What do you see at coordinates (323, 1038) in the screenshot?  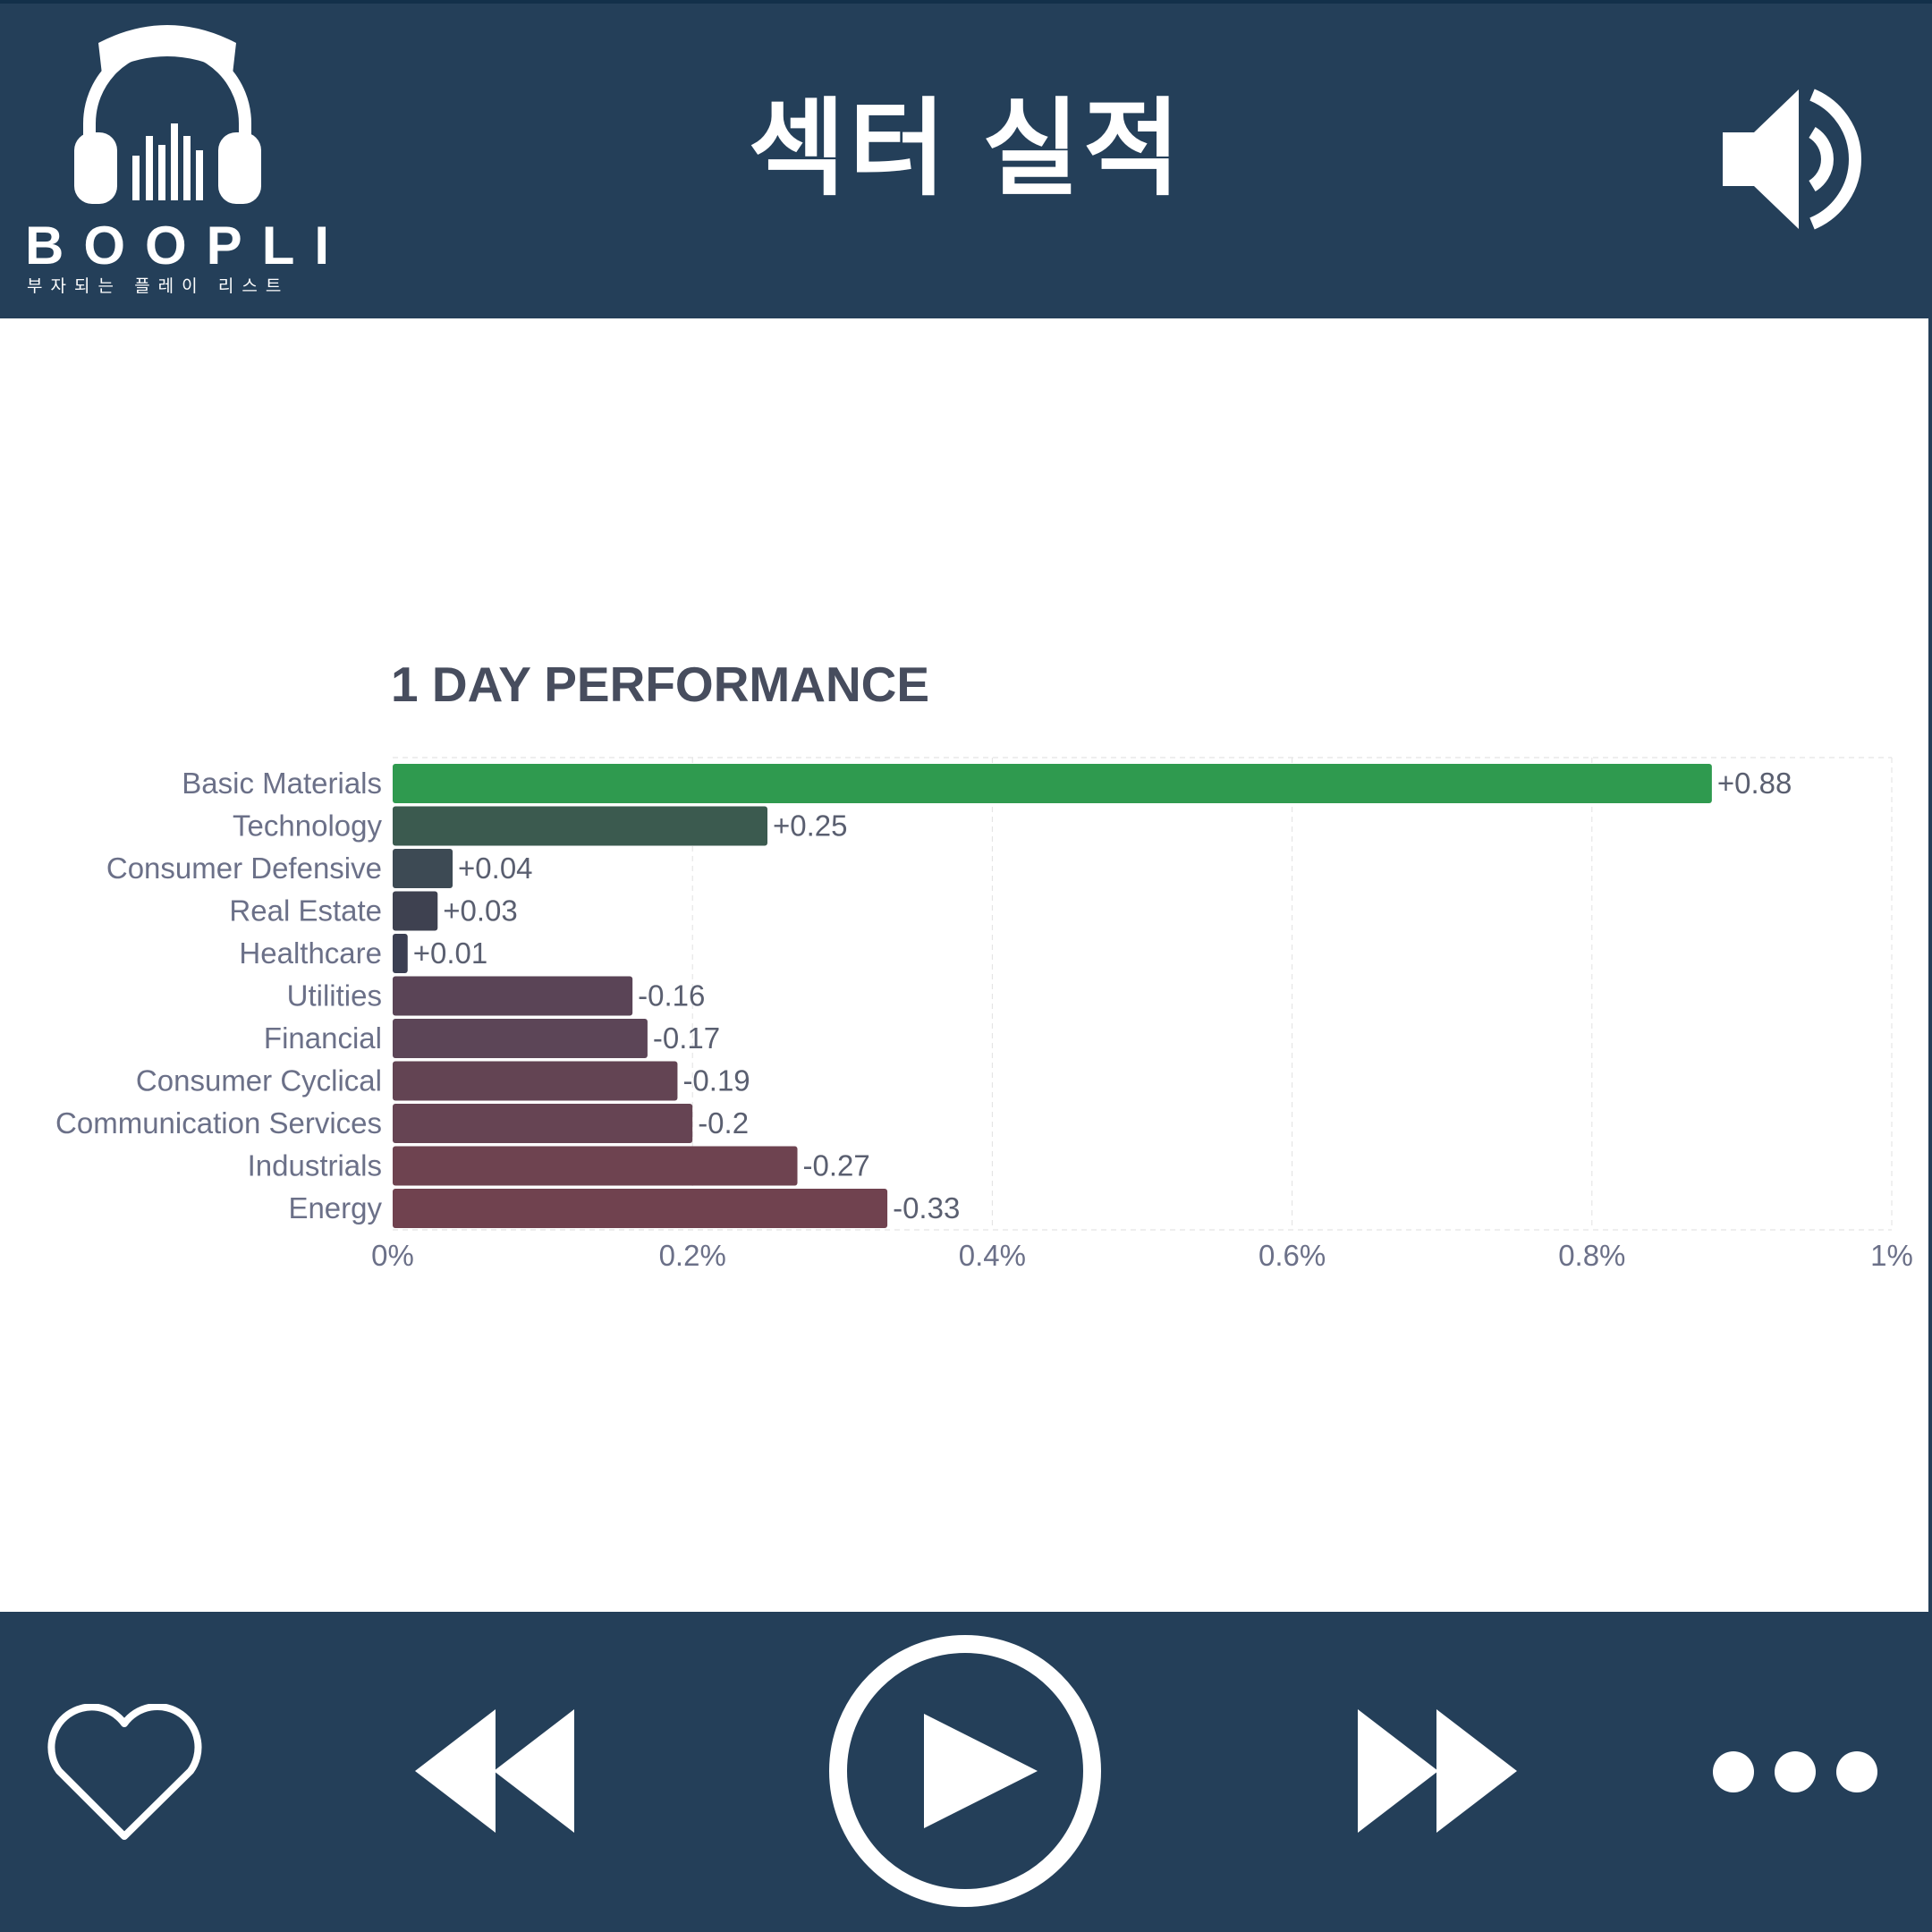 I see `category-label: Financial` at bounding box center [323, 1038].